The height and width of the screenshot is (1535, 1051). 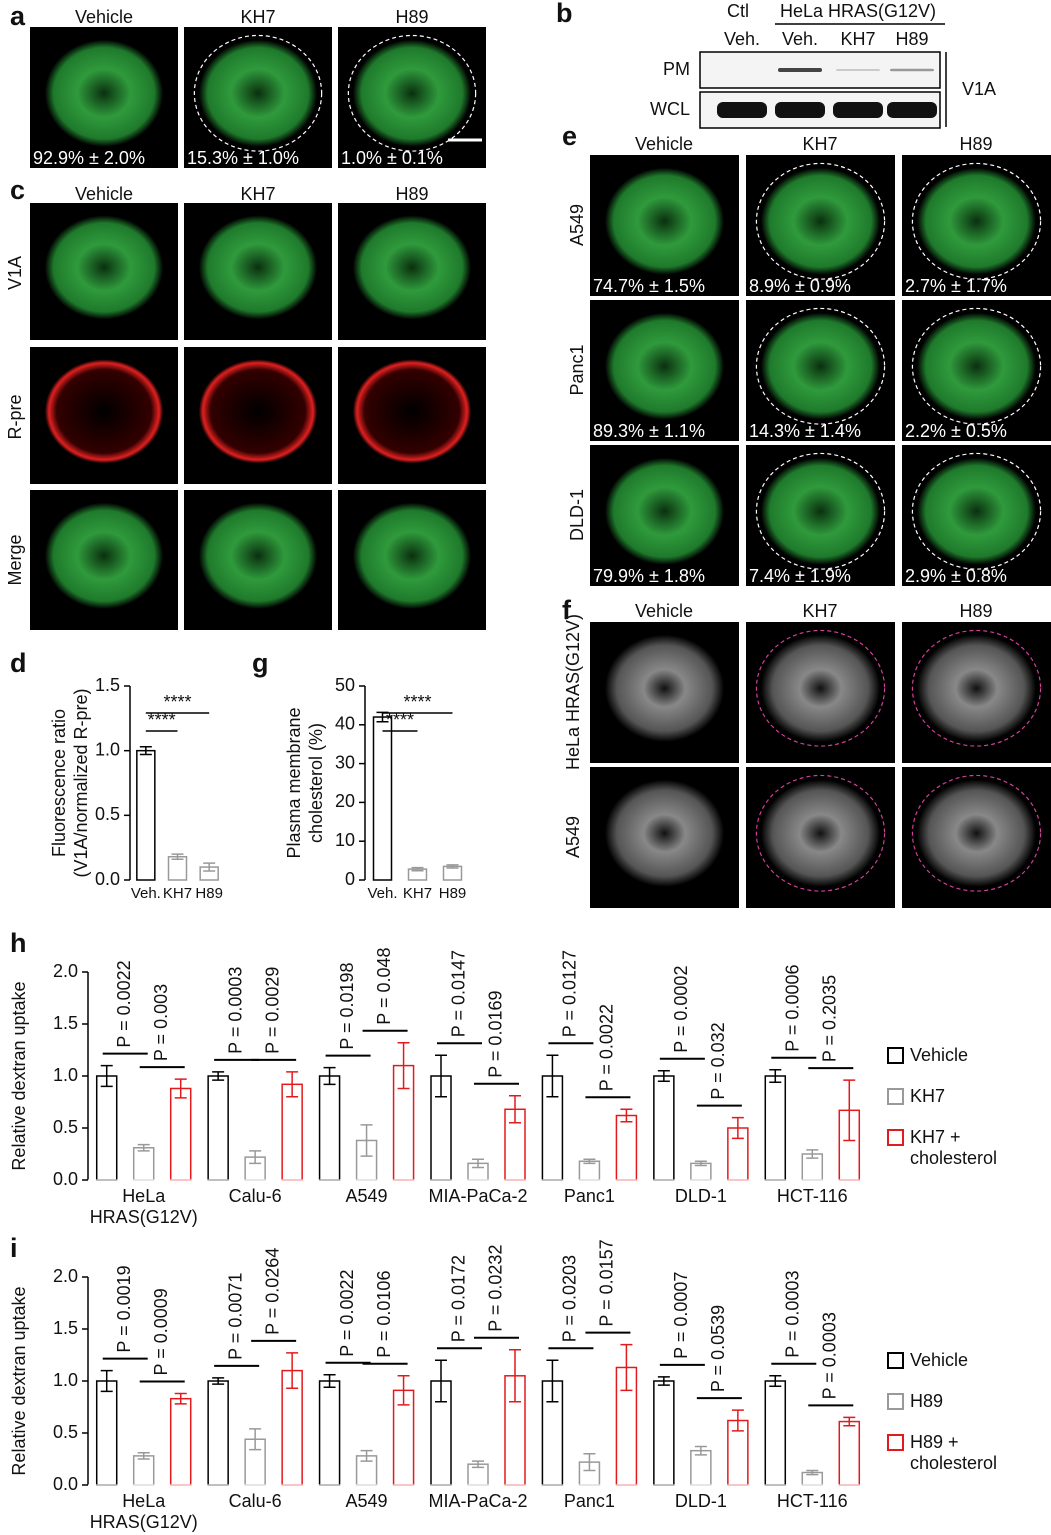 I want to click on x-tick-label-box: Calu-6, so click(x=255, y=1501).